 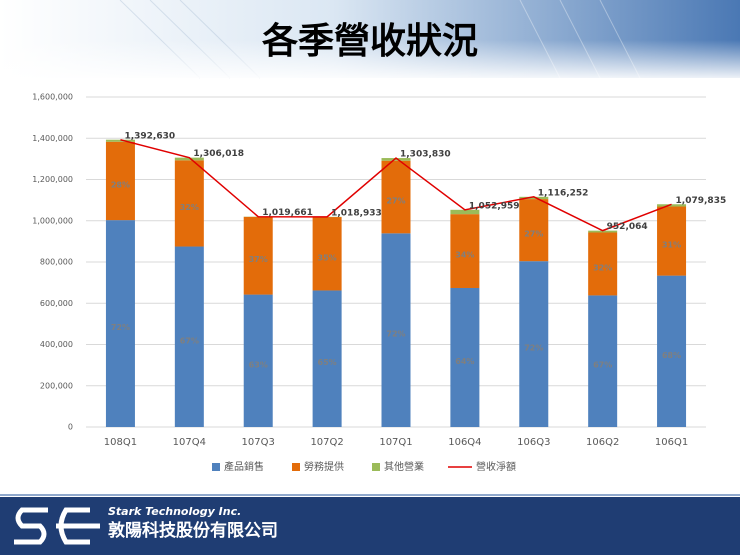 What do you see at coordinates (120, 184) in the screenshot?
I see `percent-label: 28%` at bounding box center [120, 184].